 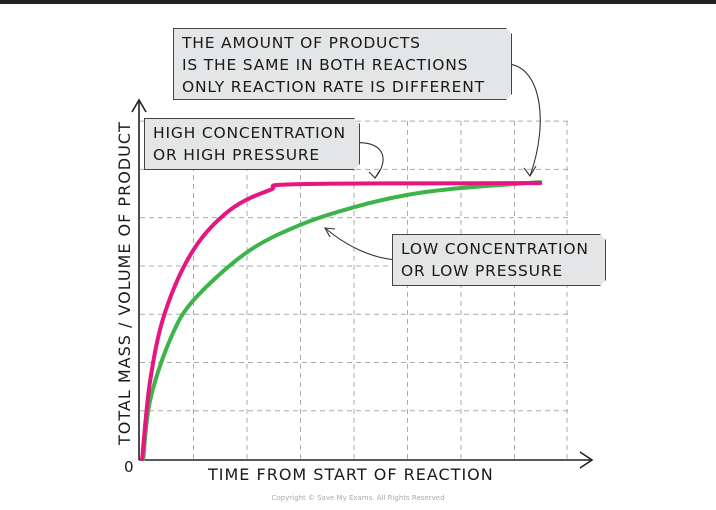 I want to click on callout-line: HIGH CONCENTRATION, so click(x=249, y=133).